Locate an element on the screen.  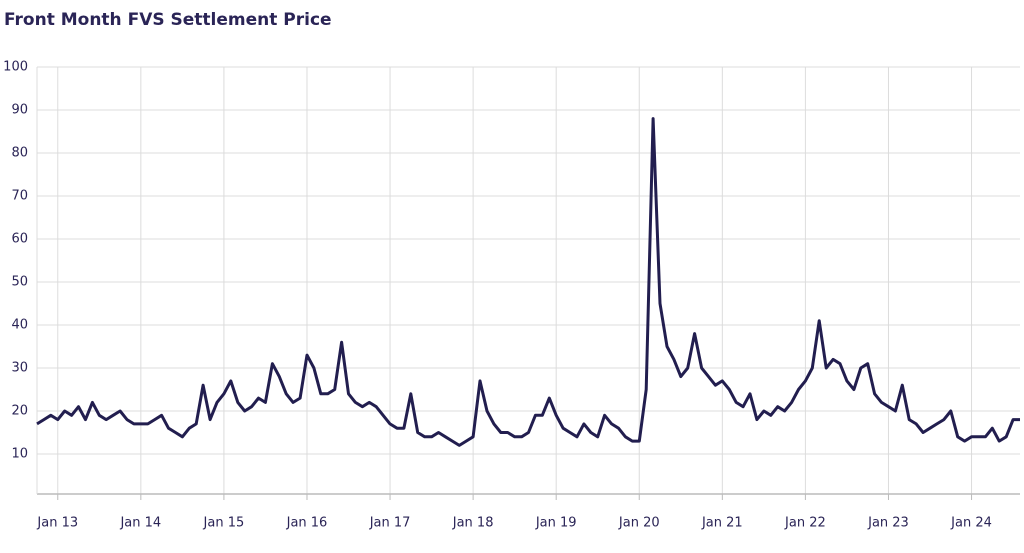
x-tick-label: Jan 14 is located at coordinates (140, 523).